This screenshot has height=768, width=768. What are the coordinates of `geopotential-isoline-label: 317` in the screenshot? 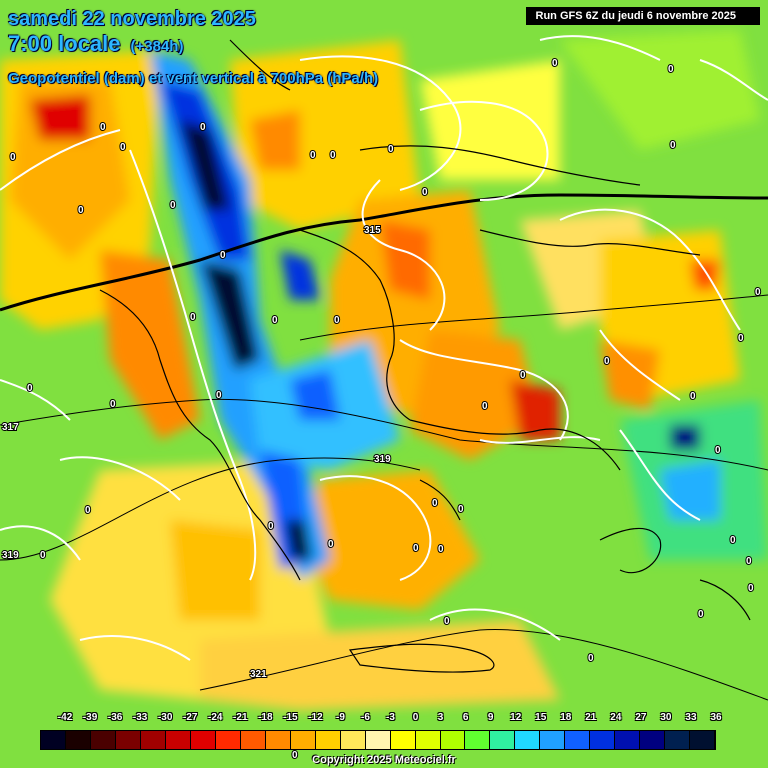 It's located at (10, 427).